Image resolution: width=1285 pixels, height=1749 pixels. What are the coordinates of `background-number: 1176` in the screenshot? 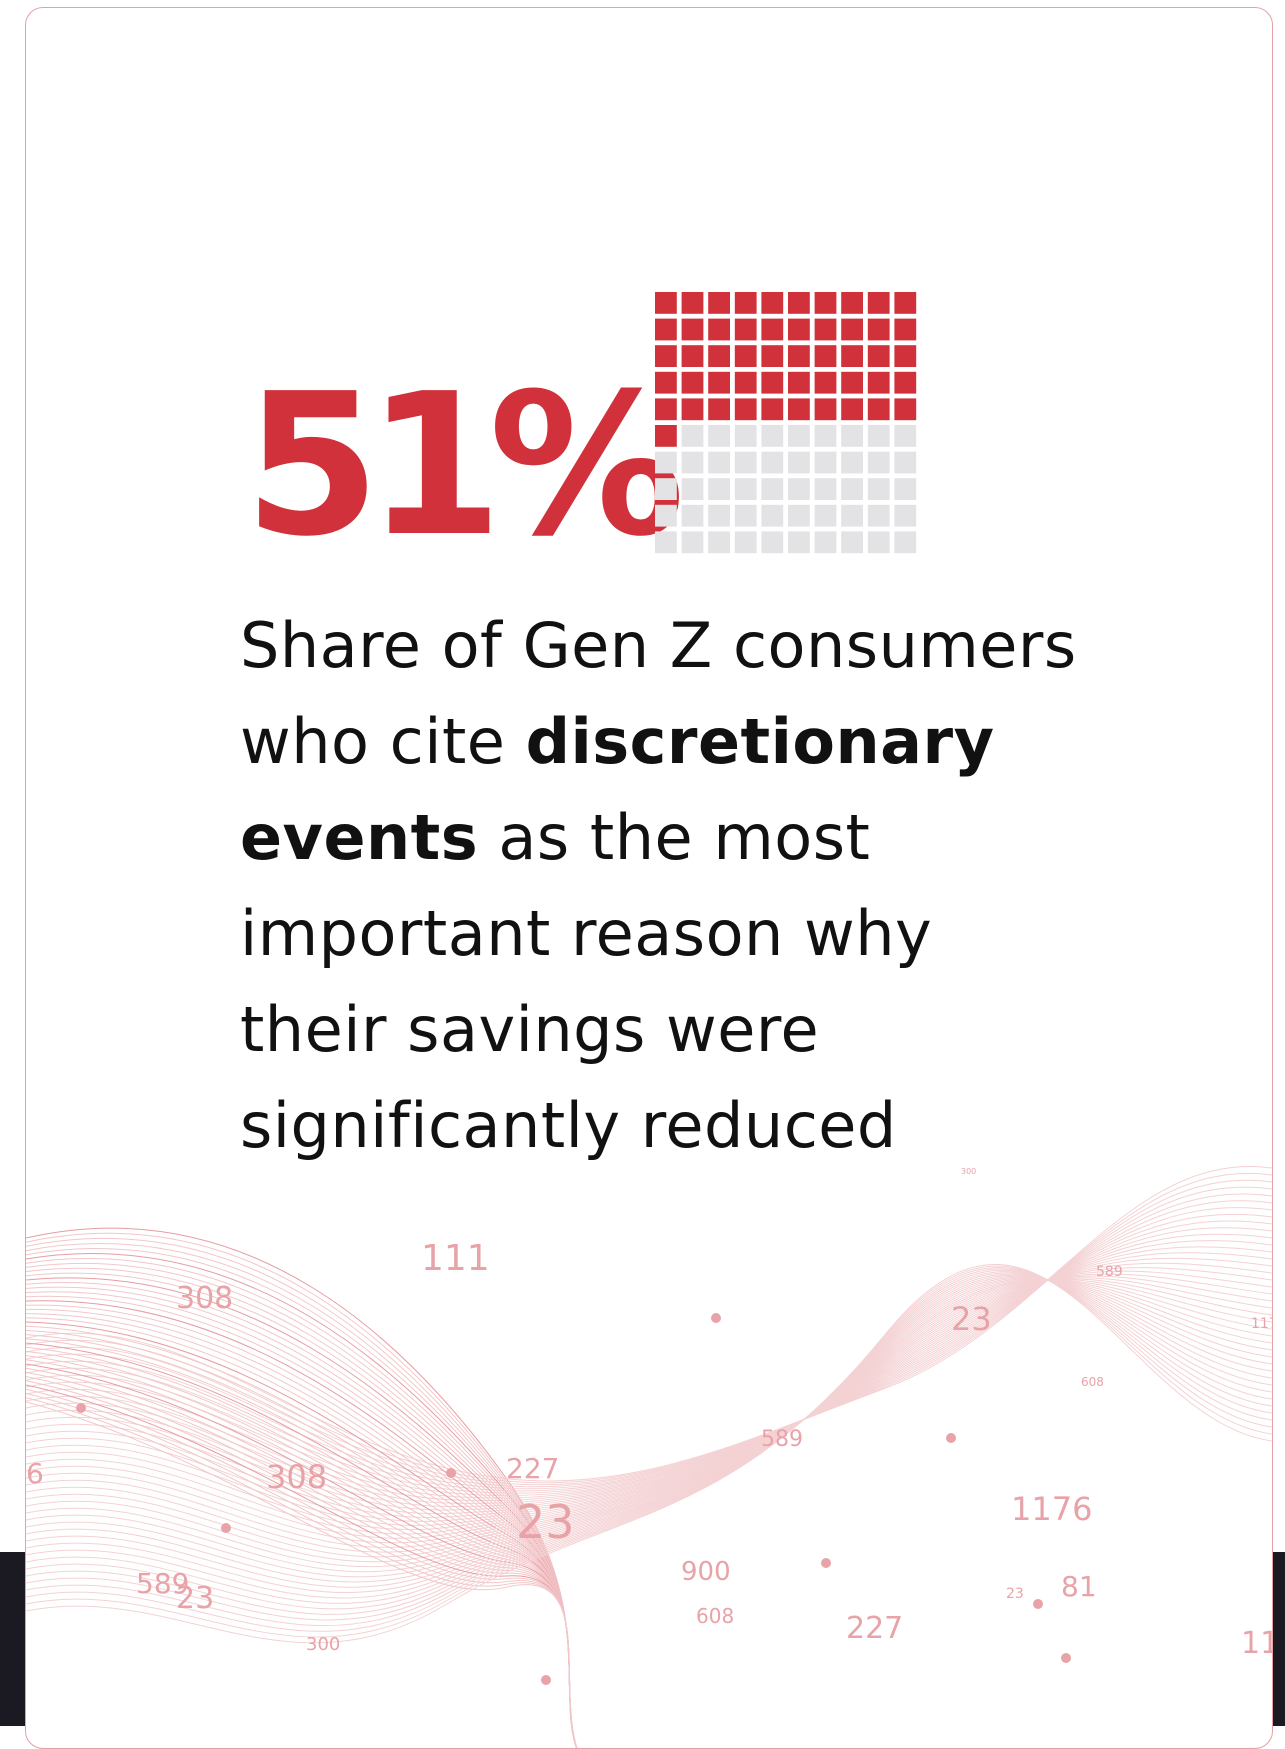 It's located at (1051, 1509).